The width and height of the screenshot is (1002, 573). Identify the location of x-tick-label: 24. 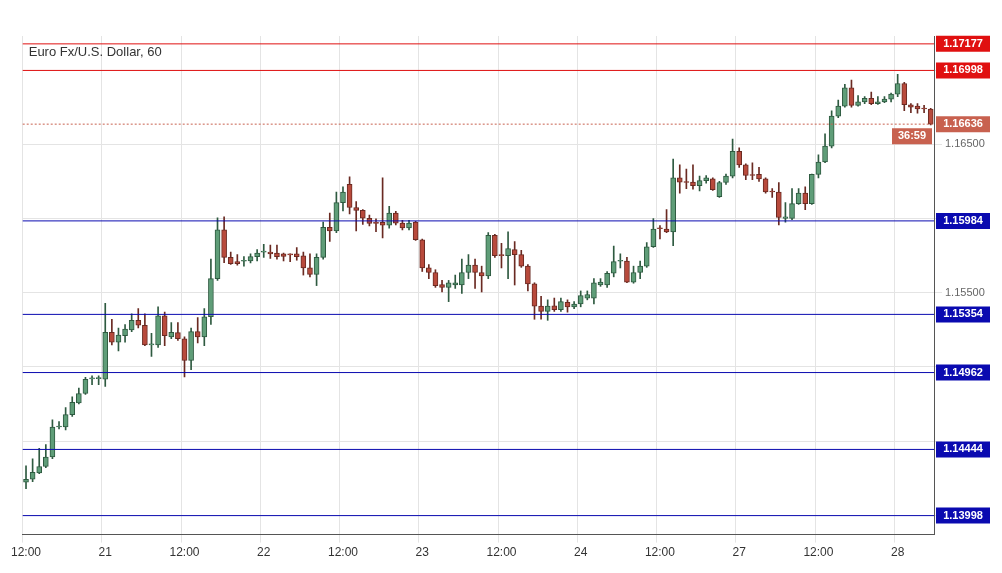
(581, 552).